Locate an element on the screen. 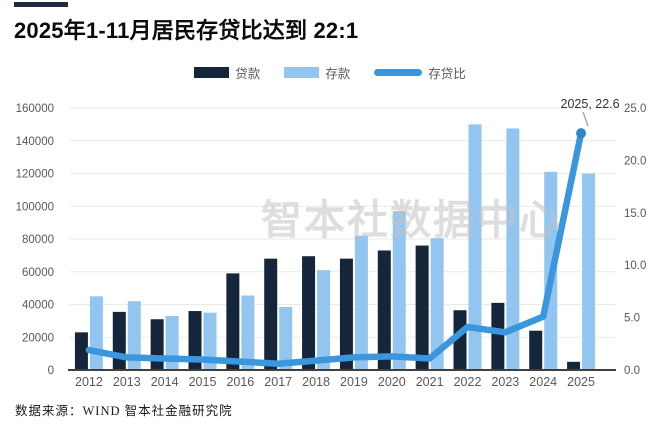 The width and height of the screenshot is (660, 432). legend-label-loans: 贷款 is located at coordinates (248, 73).